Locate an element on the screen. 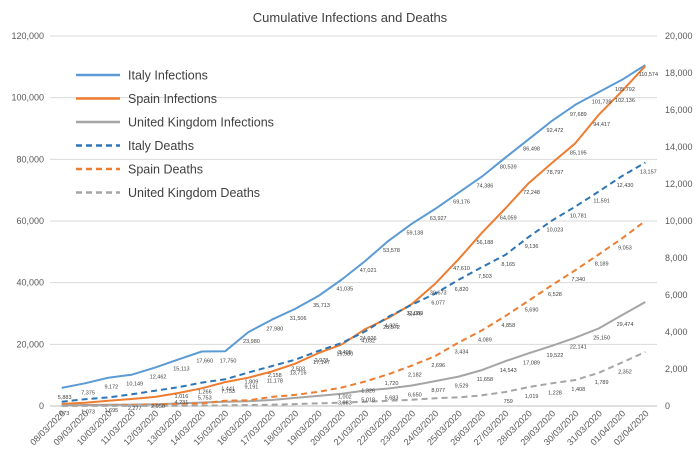  left-tick-label: 20,000 is located at coordinates (30, 344).